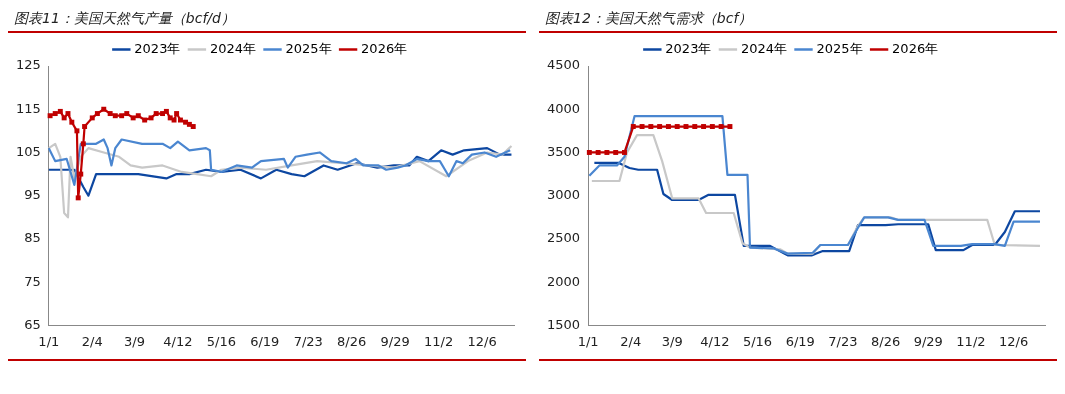 Image resolution: width=1065 pixels, height=394 pixels. Describe the element at coordinates (28, 151) in the screenshot. I see `y-tick-label: 105` at that location.